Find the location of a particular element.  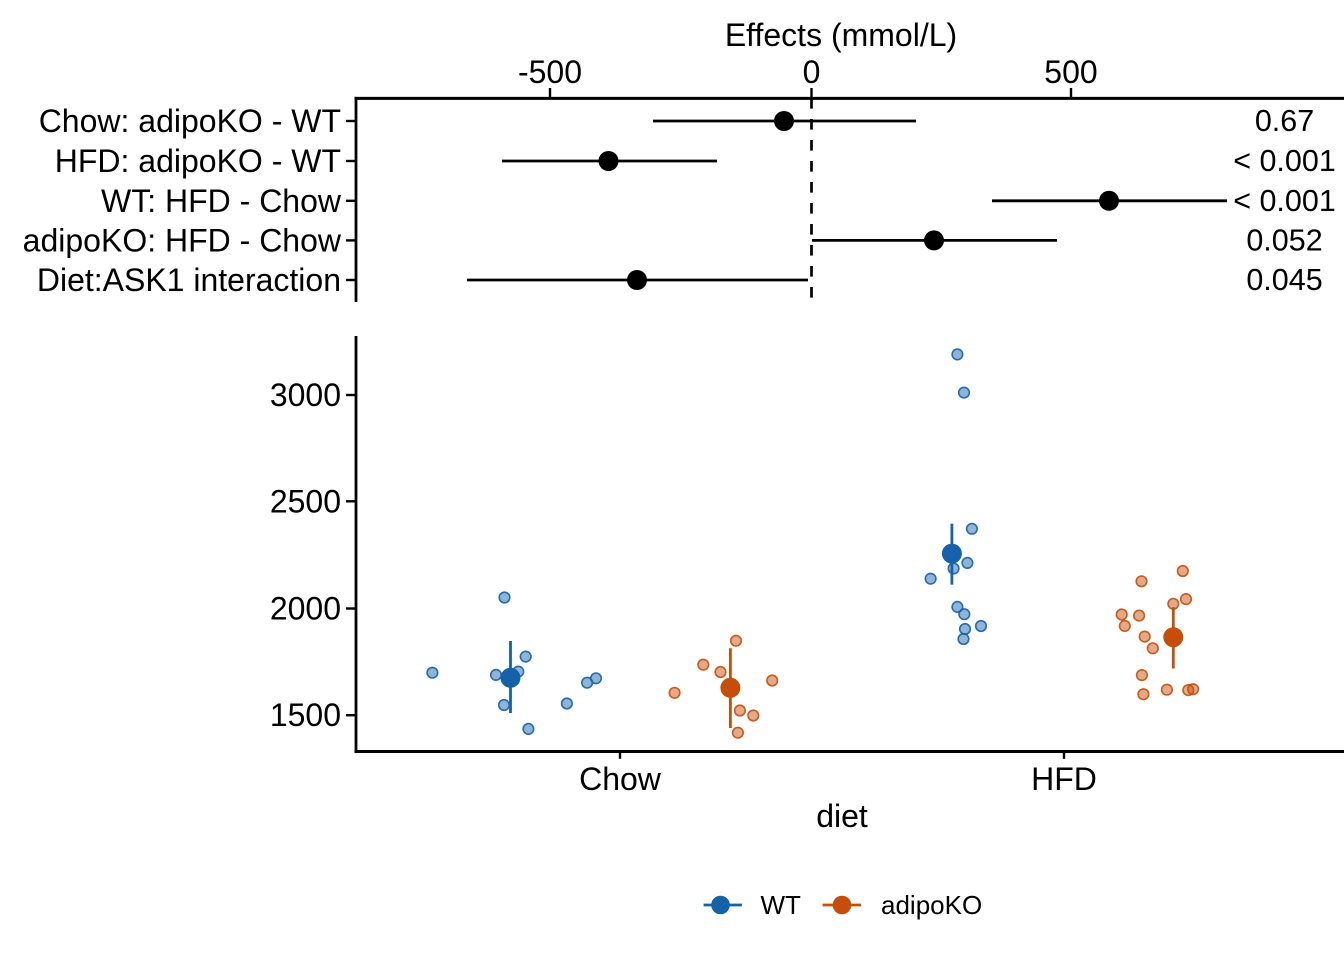

svg-text: 0.045 is located at coordinates (1284, 280).